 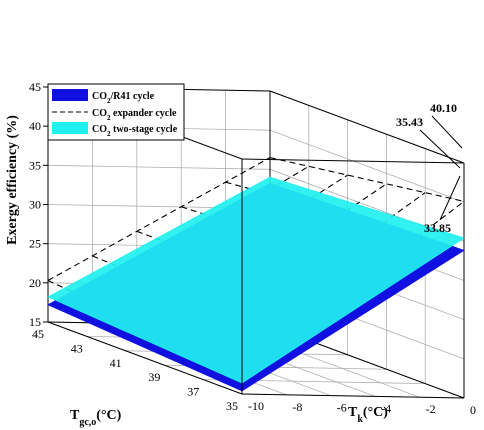 What do you see at coordinates (35, 165) in the screenshot?
I see `z-tick-35: 35` at bounding box center [35, 165].